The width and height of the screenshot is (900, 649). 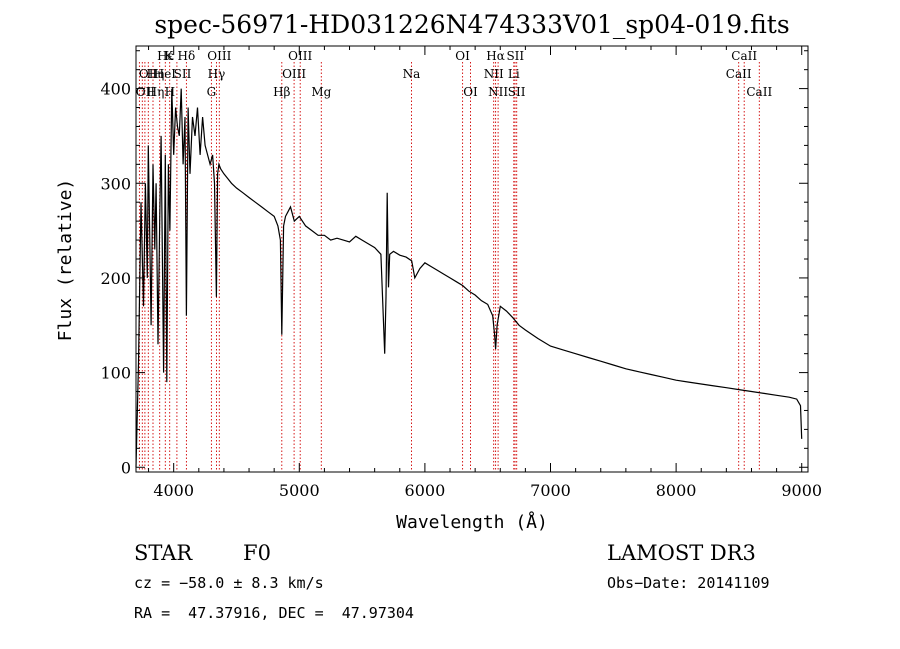 What do you see at coordinates (165, 74) in the screenshot?
I see `line-label: HeI` at bounding box center [165, 74].